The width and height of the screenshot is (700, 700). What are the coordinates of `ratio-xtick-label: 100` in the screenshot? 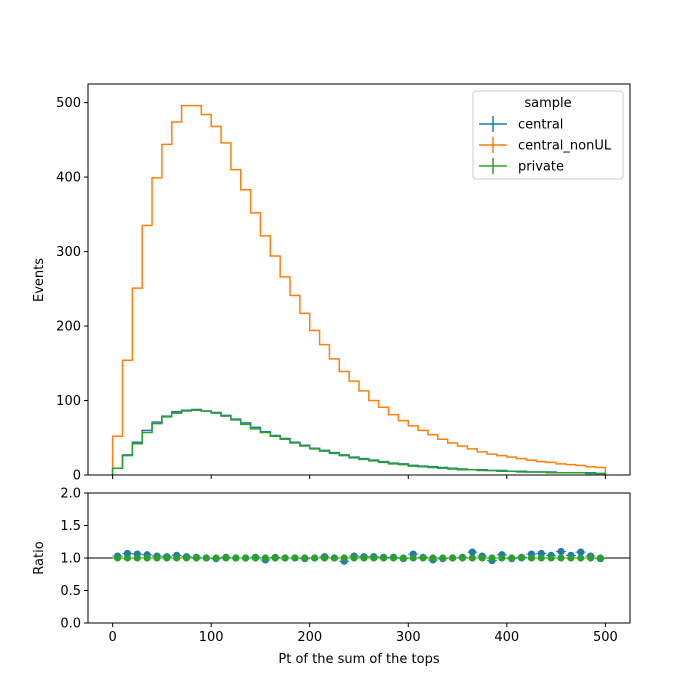 It's located at (211, 637).